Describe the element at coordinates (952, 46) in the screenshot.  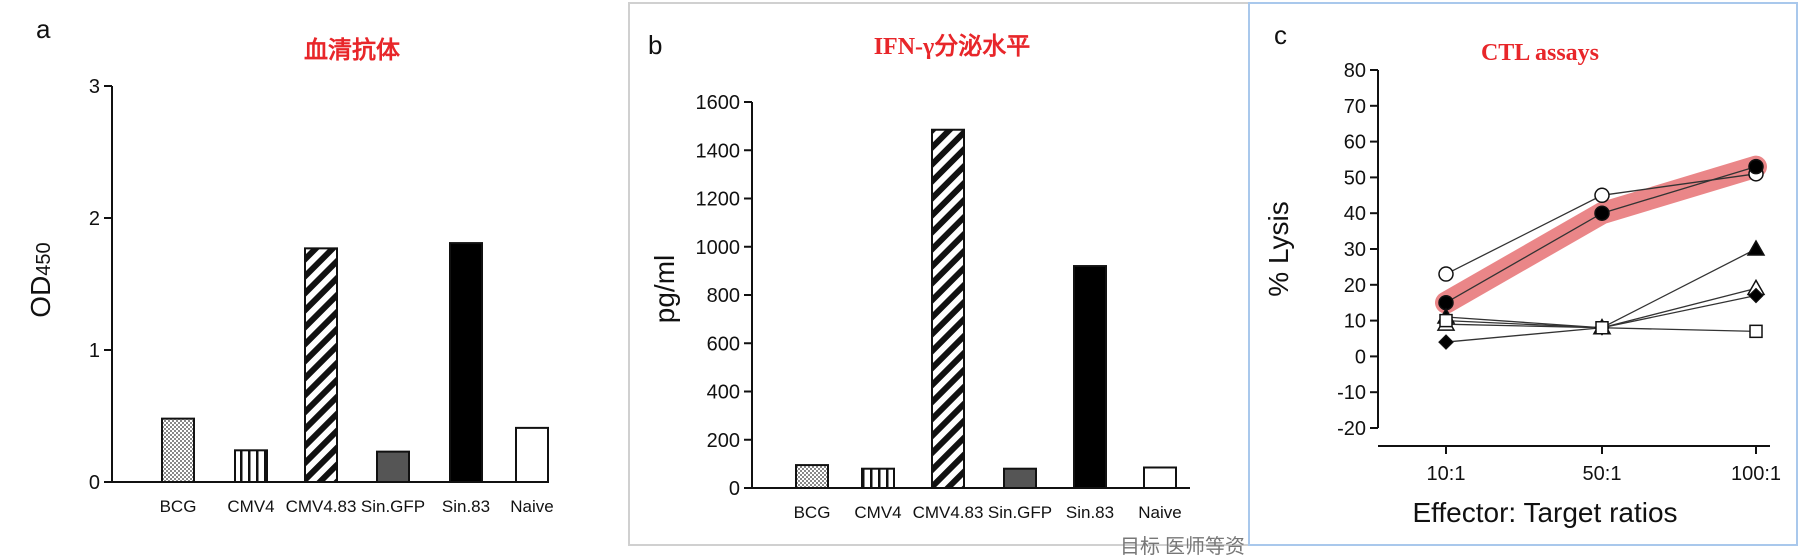
I see `chart-title-b: IFN-γ分泌水平` at that location.